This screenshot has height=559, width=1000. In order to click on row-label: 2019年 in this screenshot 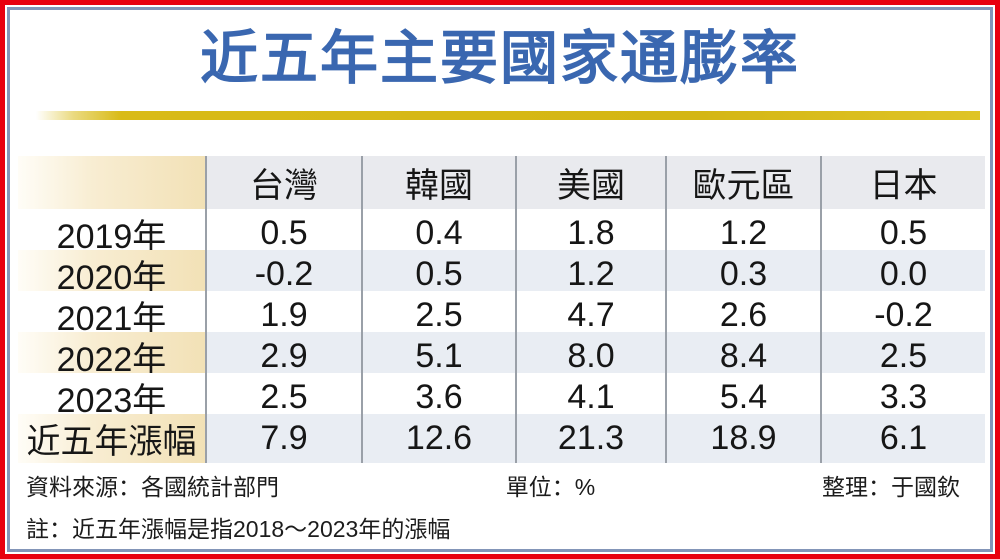, I will do `click(111, 233)`.